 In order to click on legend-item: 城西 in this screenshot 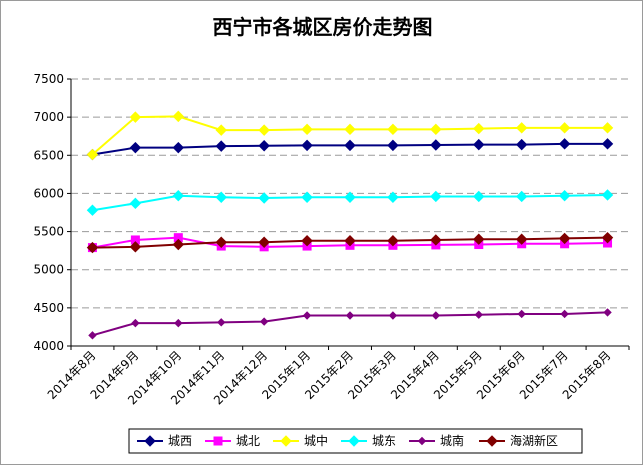, I will do `click(164, 441)`.